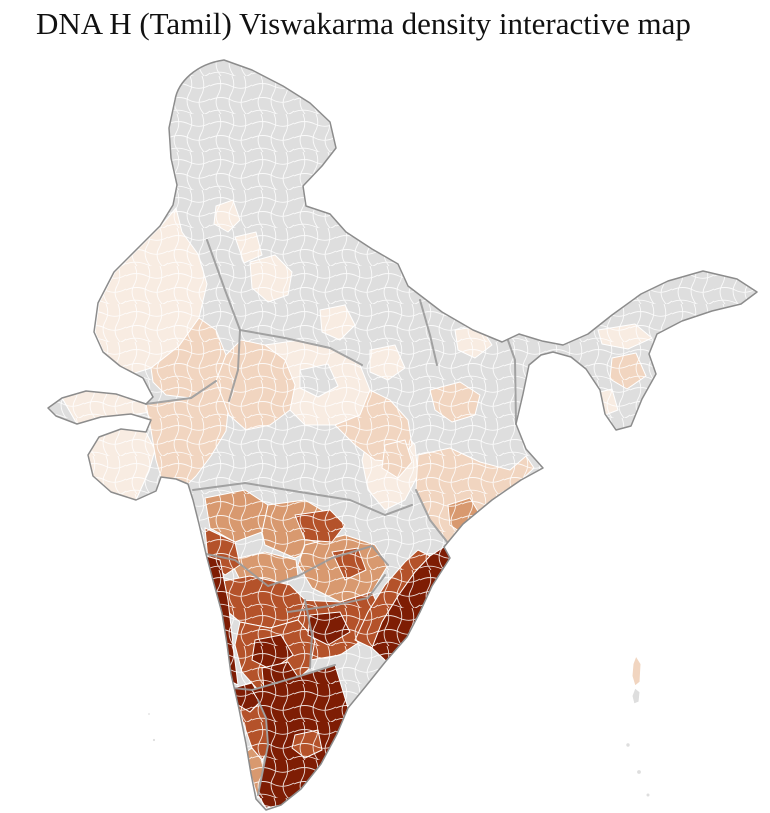  Describe the element at coordinates (149, 714) in the screenshot. I see `map-region-lakshadweep-b` at that location.